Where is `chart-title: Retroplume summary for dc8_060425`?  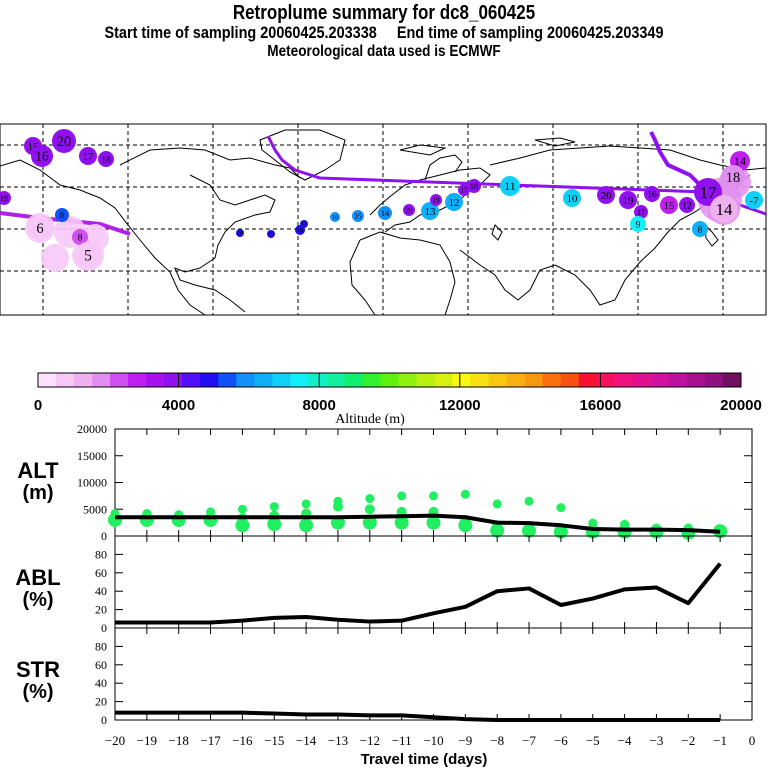 chart-title: Retroplume summary for dc8_060425 is located at coordinates (384, 13).